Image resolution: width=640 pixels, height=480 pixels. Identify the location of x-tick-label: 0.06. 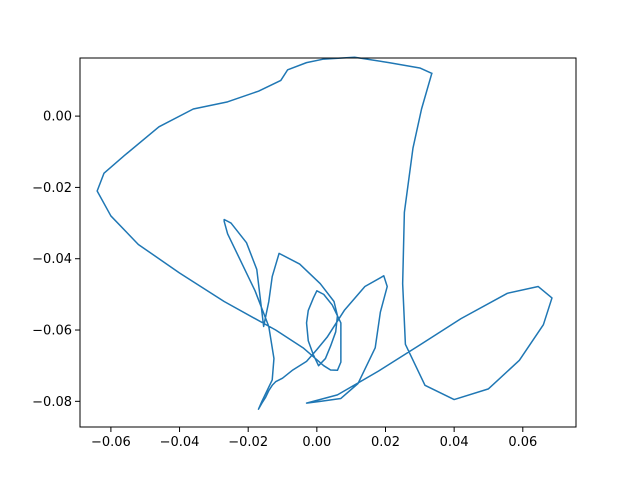
(522, 442).